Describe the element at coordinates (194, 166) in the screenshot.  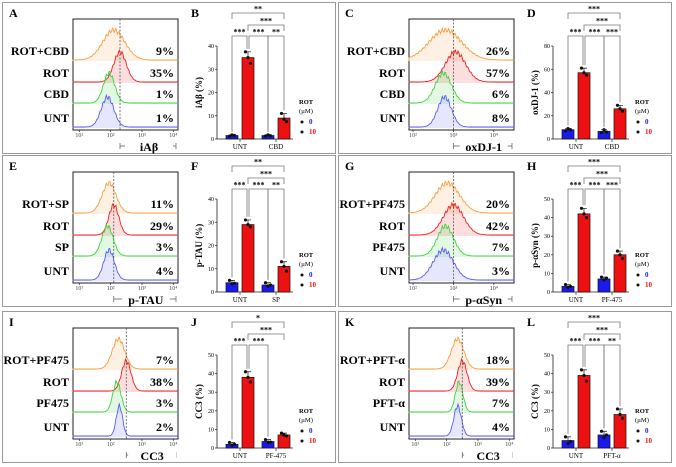
I see `panel-letter: F` at that location.